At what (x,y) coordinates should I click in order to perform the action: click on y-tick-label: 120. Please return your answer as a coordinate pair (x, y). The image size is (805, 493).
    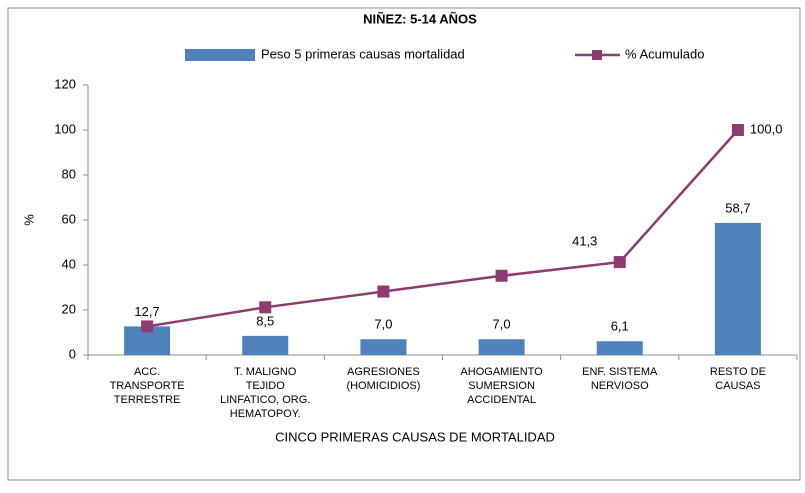
    Looking at the image, I should click on (65, 83).